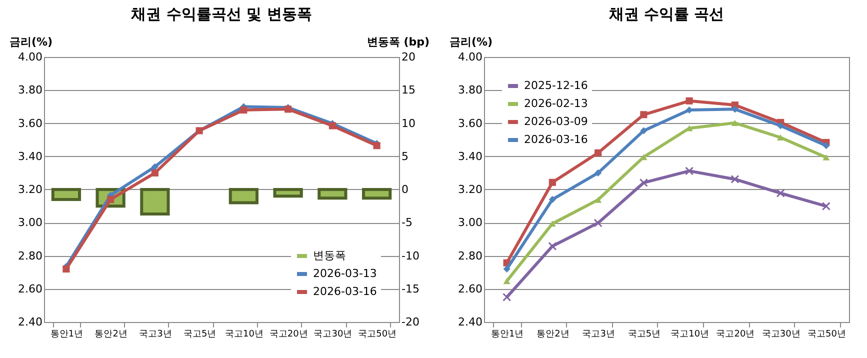 The height and width of the screenshot is (358, 867). Describe the element at coordinates (409, 90) in the screenshot. I see `y2-tick-label: 15` at that location.